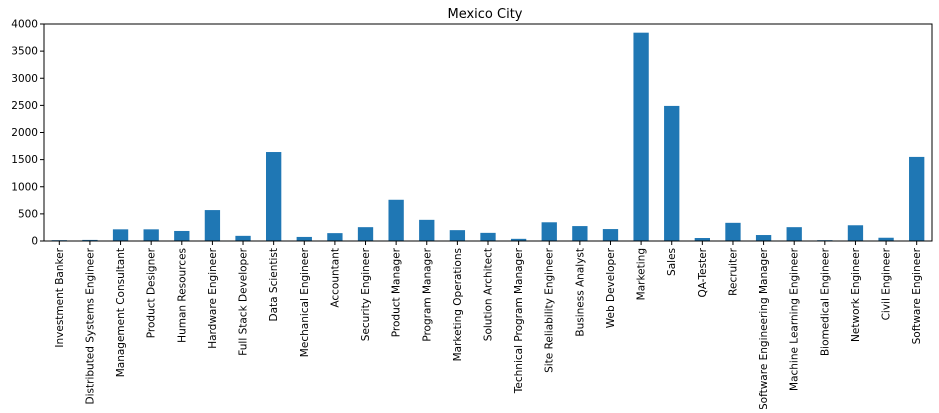 Image resolution: width=939 pixels, height=413 pixels. Describe the element at coordinates (90, 325) in the screenshot. I see `x-tick-label: Distributed Systems Engineer` at that location.